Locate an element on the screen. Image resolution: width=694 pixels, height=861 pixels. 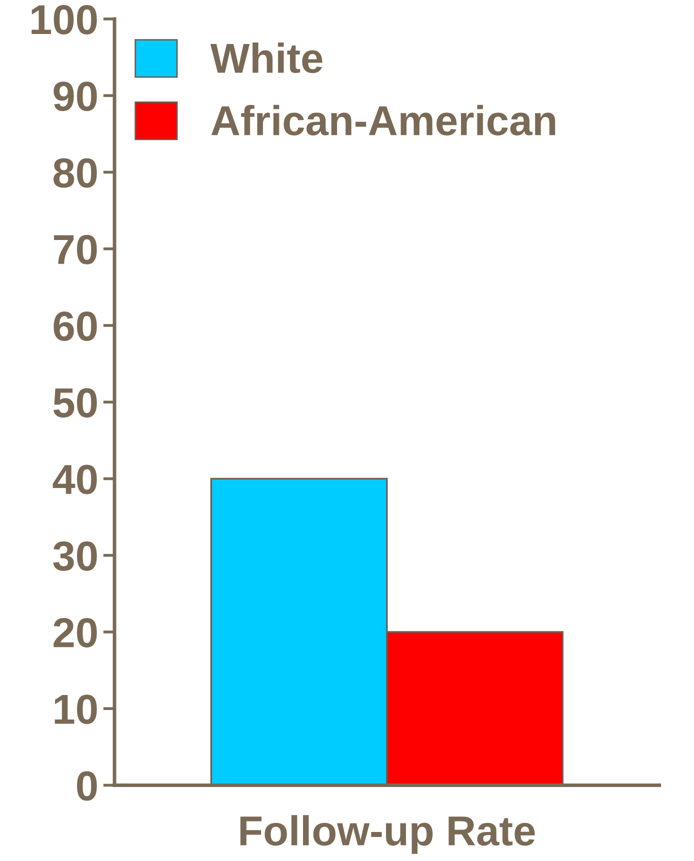
x-axis-title: Follow-up Rate is located at coordinates (387, 834).